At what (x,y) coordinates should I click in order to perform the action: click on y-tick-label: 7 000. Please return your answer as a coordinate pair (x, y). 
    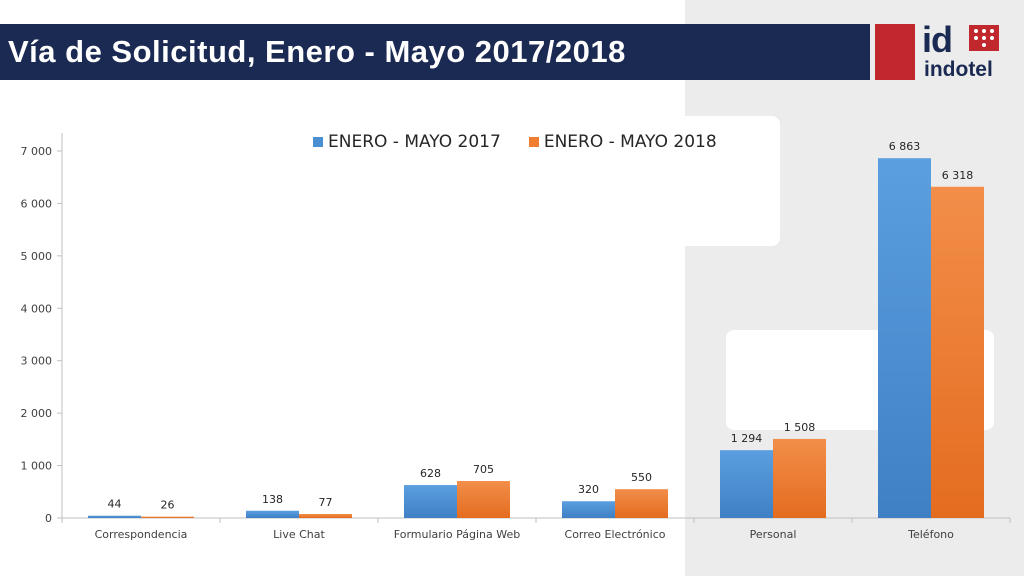
    Looking at the image, I should click on (37, 151).